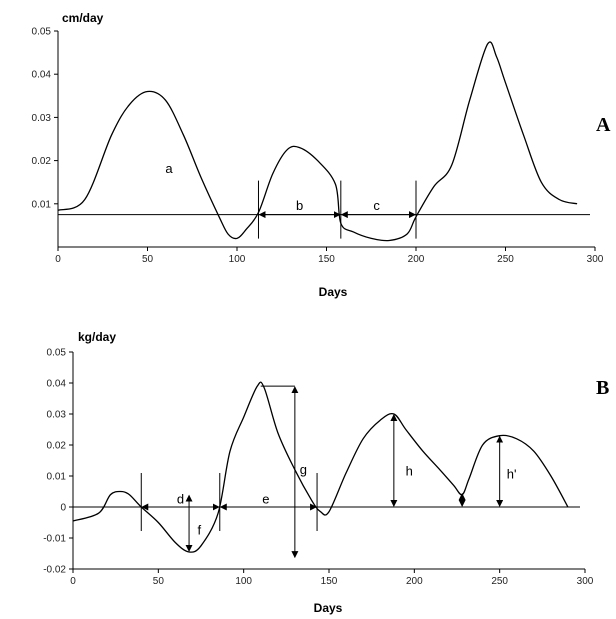  What do you see at coordinates (57, 477) in the screenshot?
I see `y-tick-label-b: 0.01` at bounding box center [57, 477].